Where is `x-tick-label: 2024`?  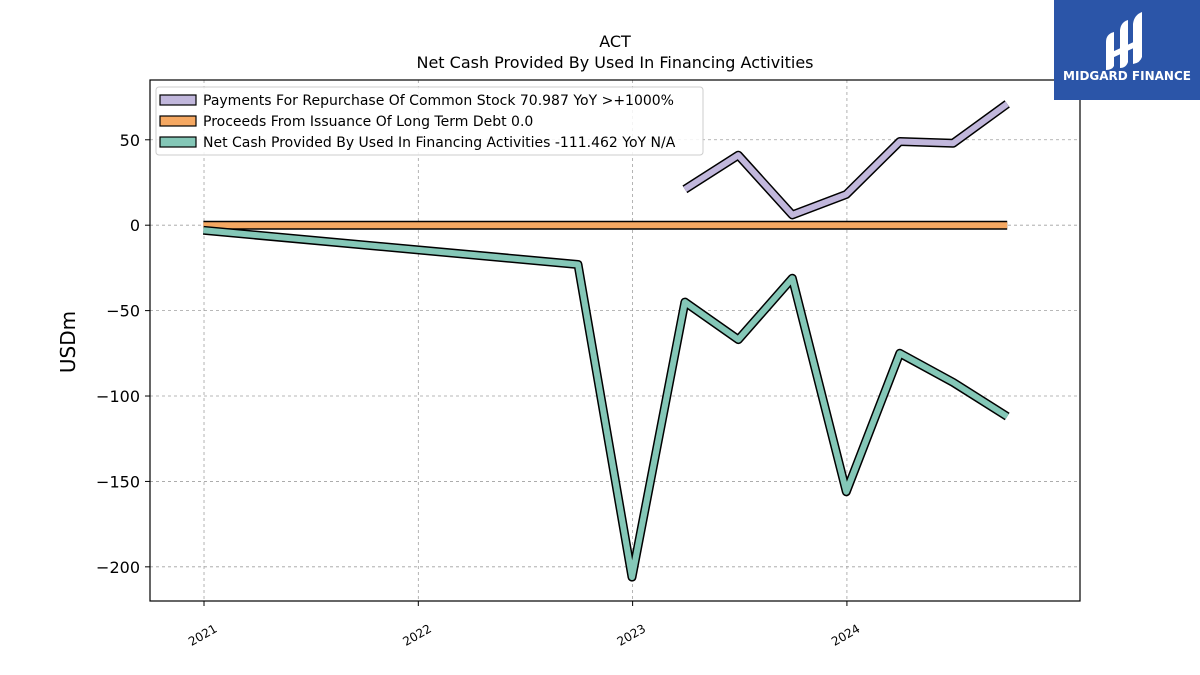
x-tick-label: 2024 is located at coordinates (845, 634).